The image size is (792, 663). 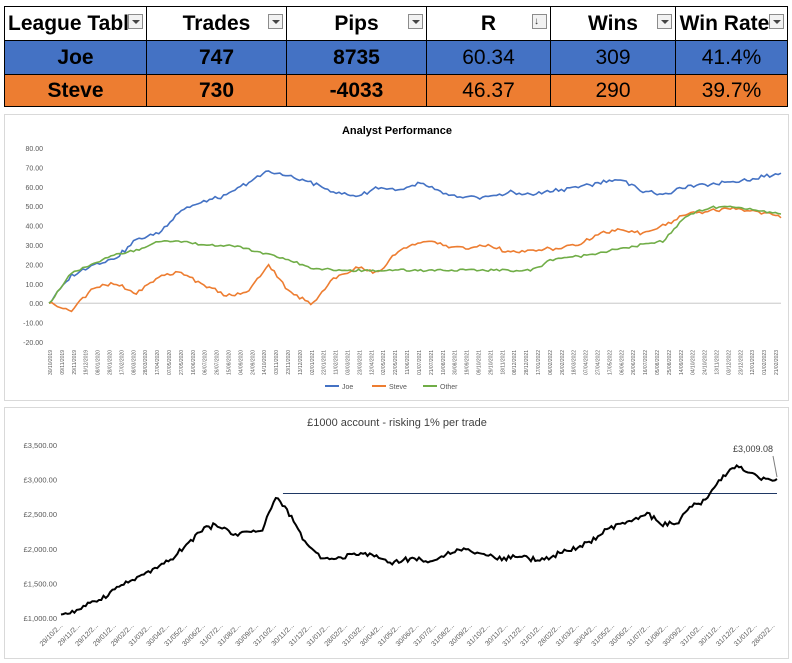 I want to click on x-tick-label: 14/10/2020, so click(x=265, y=362).